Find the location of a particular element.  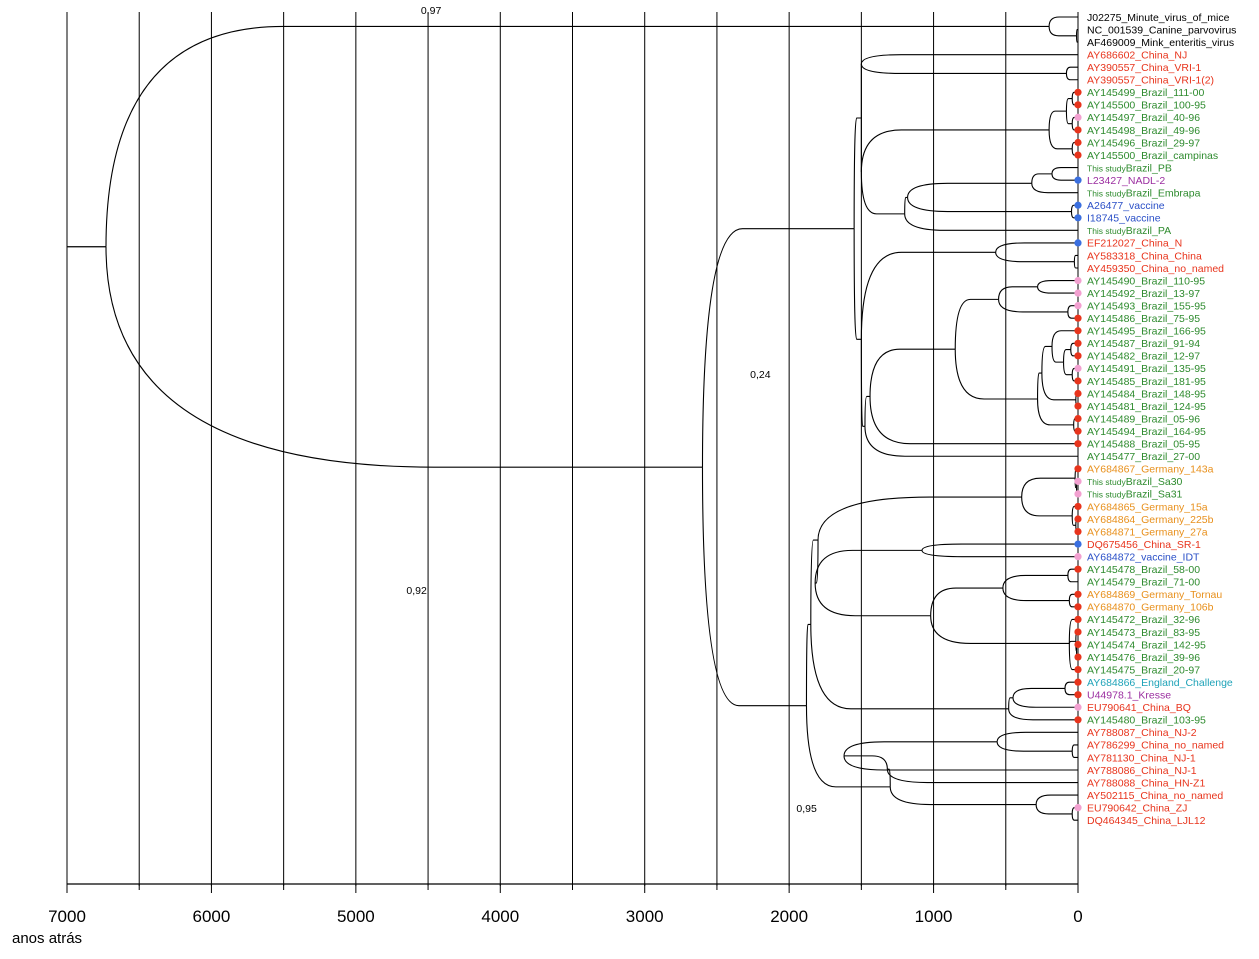

support-value: 0,92 is located at coordinates (416, 591).